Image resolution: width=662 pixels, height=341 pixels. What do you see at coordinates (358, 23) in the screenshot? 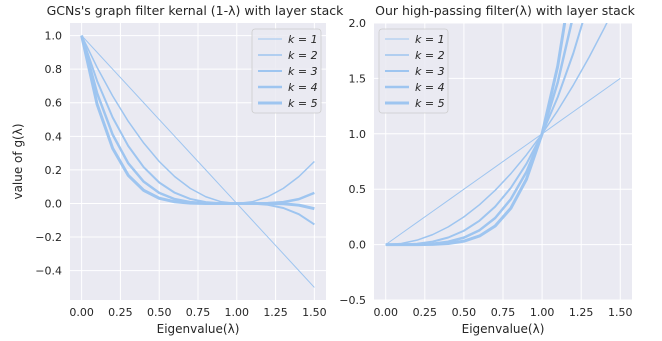
I see `y-tick-label: 2.0` at bounding box center [358, 23].